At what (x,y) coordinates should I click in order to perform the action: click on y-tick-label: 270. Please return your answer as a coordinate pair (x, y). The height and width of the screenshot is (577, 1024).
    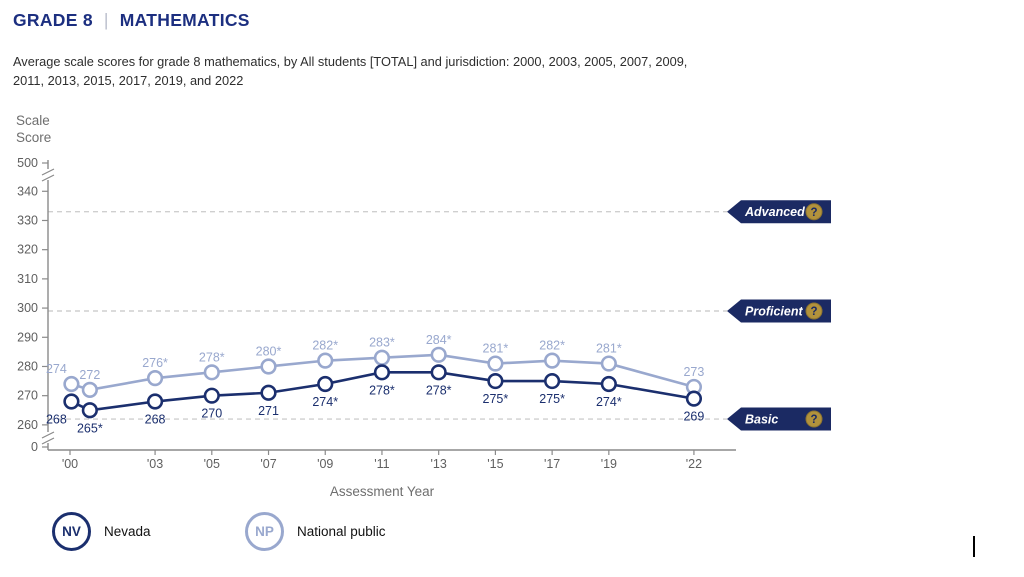
    Looking at the image, I should click on (27, 396).